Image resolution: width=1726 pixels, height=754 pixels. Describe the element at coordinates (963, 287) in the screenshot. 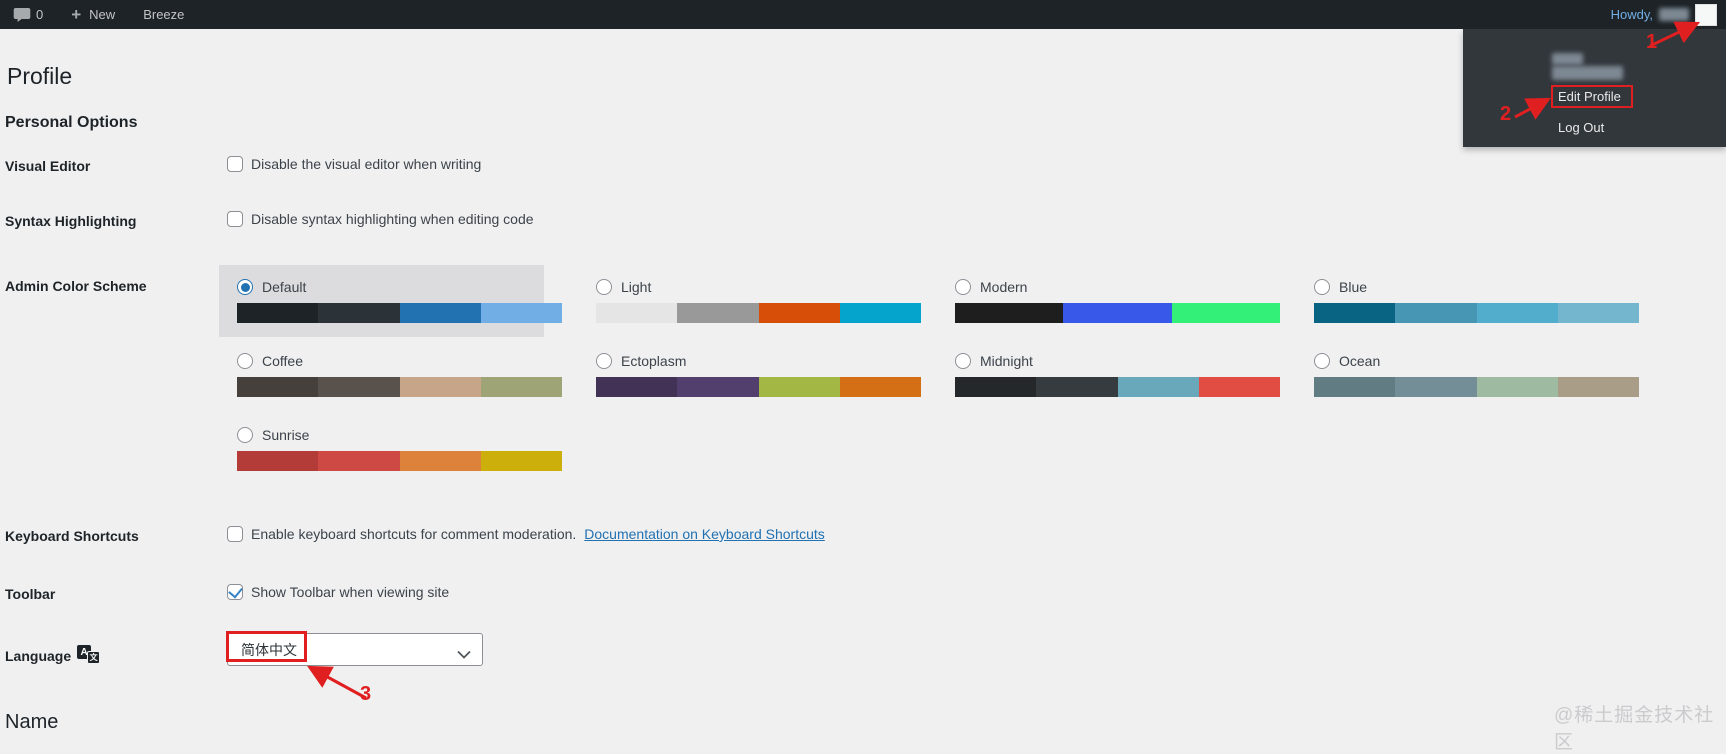

I see `color-scheme-radio-modern` at that location.